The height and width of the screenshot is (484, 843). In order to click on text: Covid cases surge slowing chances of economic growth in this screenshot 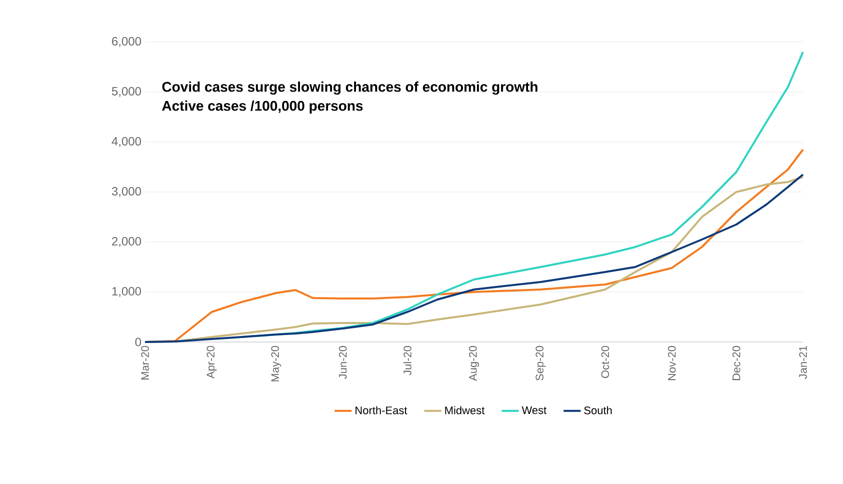, I will do `click(350, 88)`.